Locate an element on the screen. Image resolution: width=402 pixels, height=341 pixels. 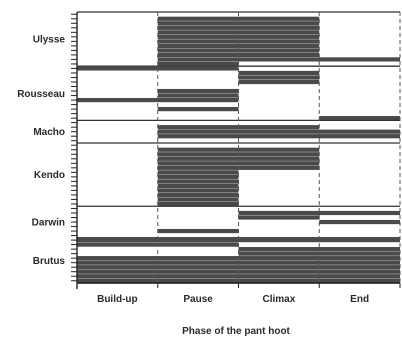
label-macho: Macho is located at coordinates (49, 132).